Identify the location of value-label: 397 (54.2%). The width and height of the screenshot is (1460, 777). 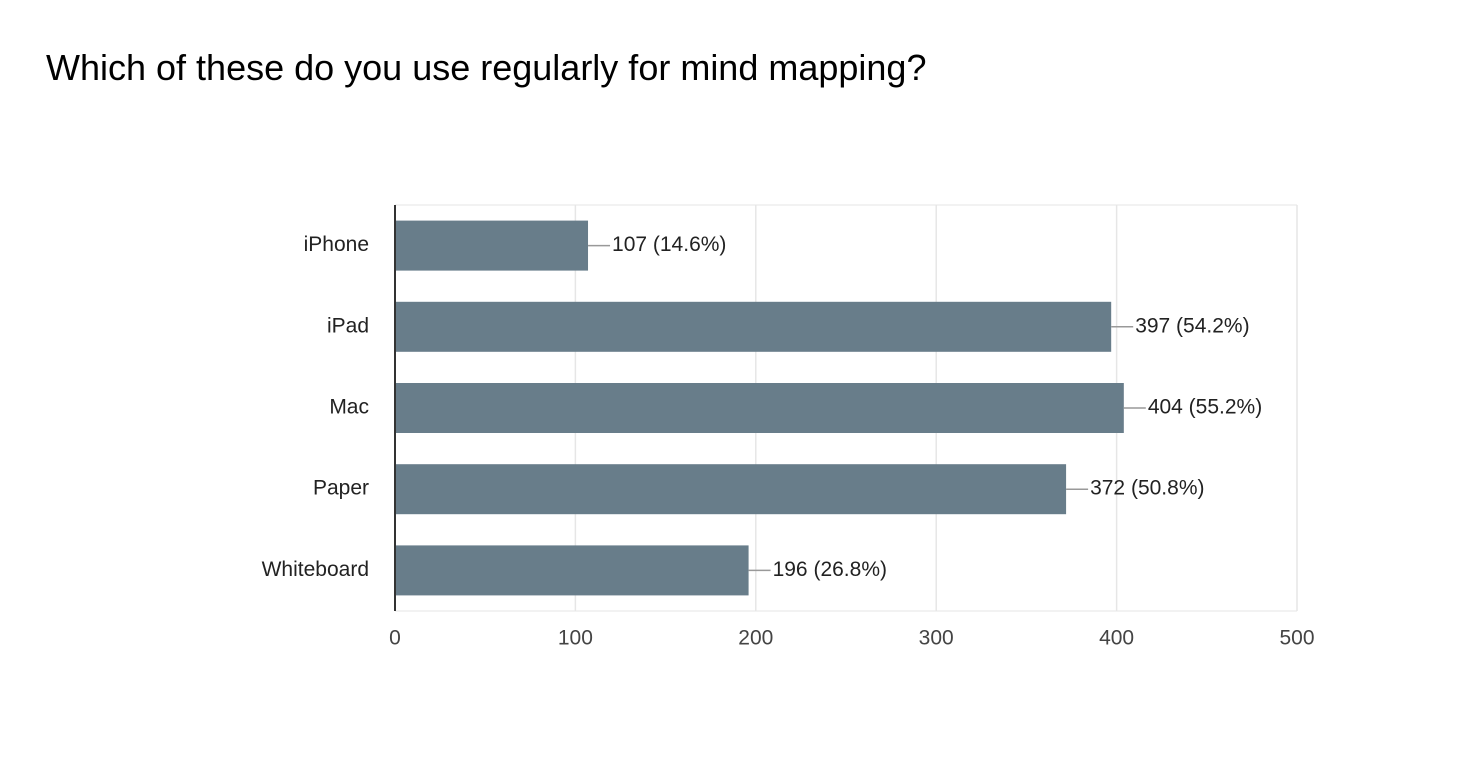
(1192, 325).